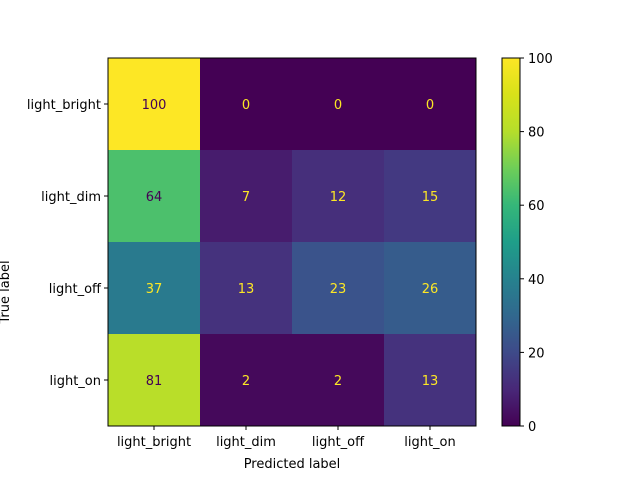 The height and width of the screenshot is (484, 640). I want to click on x-tick-label: light_dim, so click(246, 442).